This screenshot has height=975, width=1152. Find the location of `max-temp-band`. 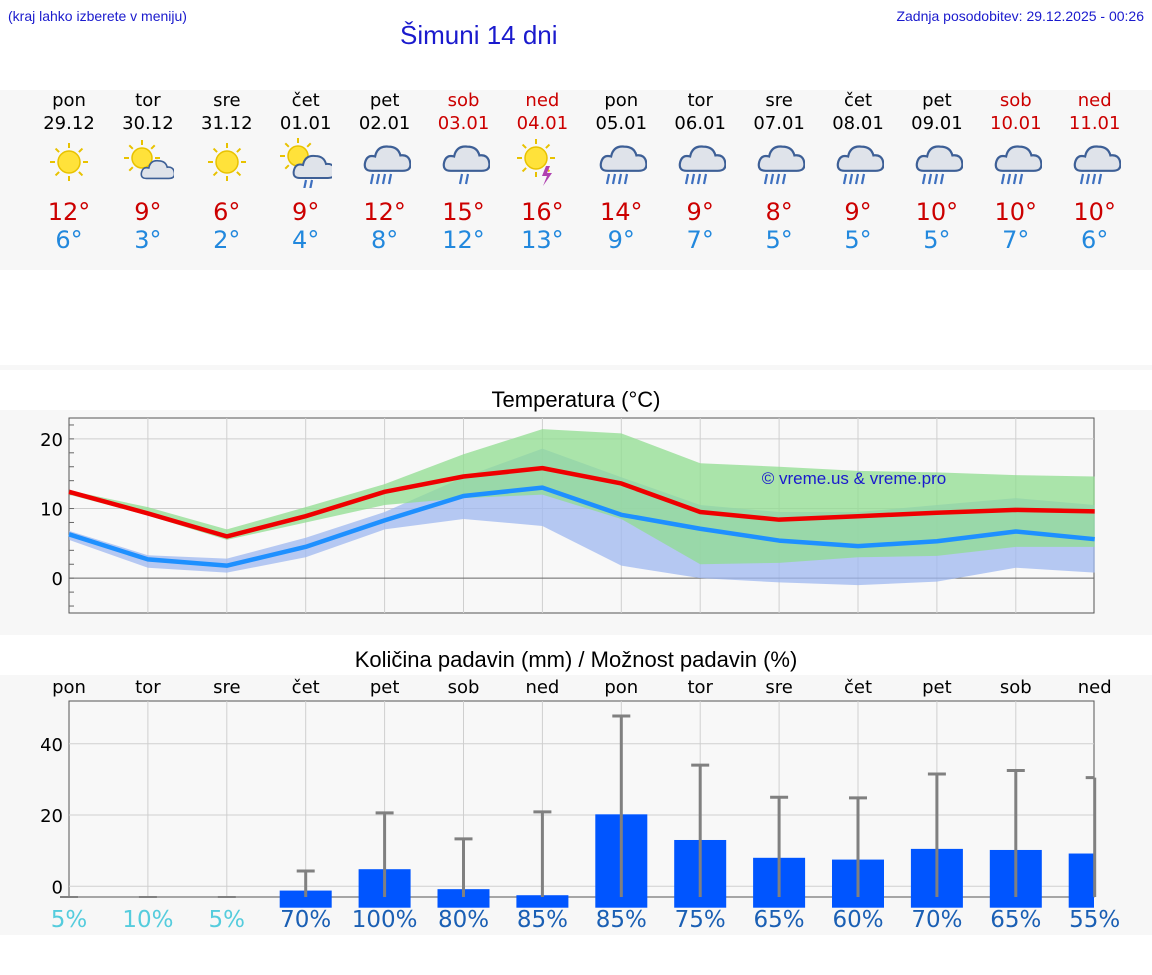

max-temp-band is located at coordinates (582, 497).